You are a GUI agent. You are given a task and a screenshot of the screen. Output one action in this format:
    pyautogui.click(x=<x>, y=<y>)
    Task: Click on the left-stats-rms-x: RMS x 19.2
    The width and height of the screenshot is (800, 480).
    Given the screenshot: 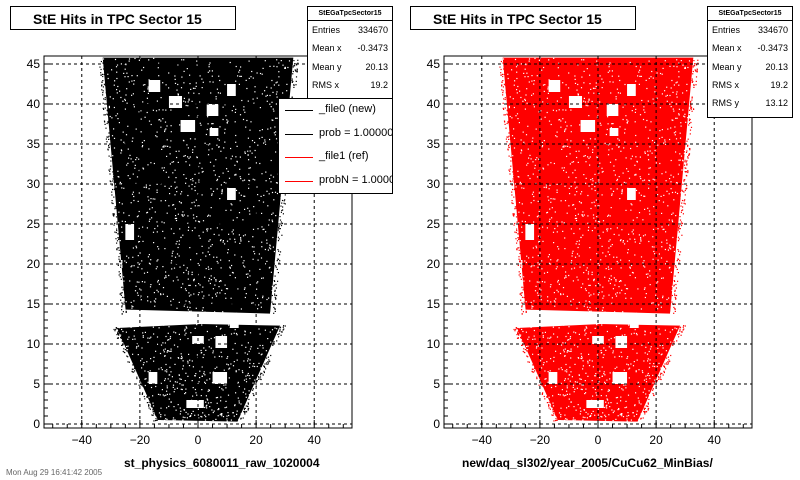 What is the action you would take?
    pyautogui.click(x=350, y=85)
    